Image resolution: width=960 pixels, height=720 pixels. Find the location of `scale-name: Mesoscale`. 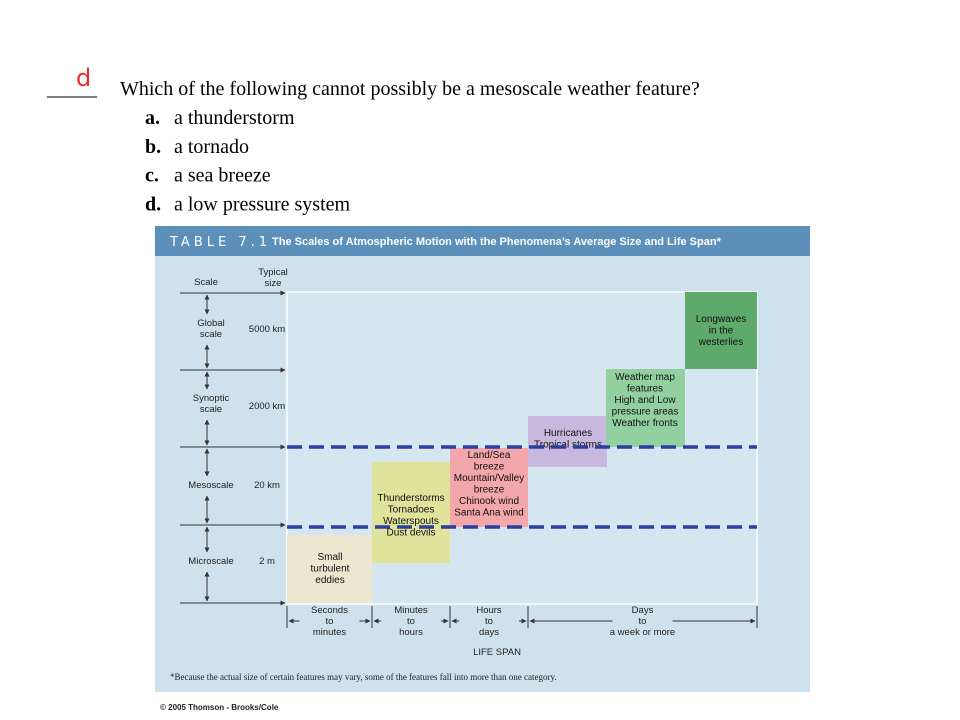

scale-name: Mesoscale is located at coordinates (210, 485).